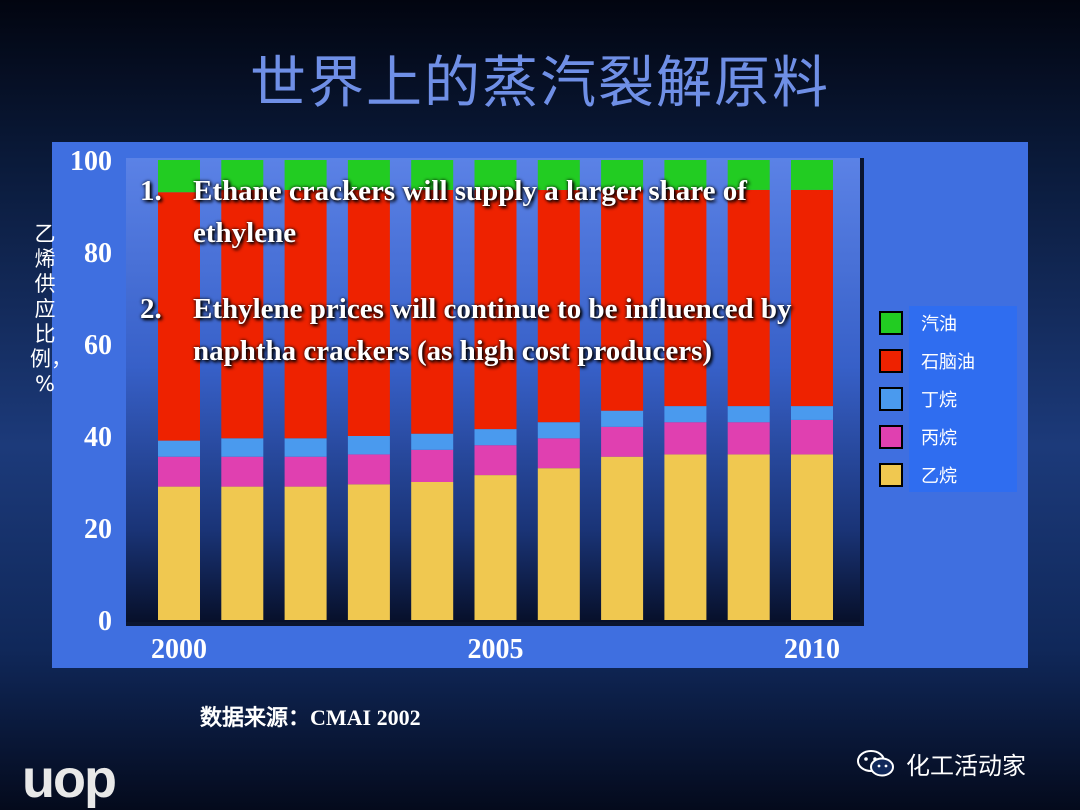  I want to click on y-tick-20: 20, so click(98, 529).